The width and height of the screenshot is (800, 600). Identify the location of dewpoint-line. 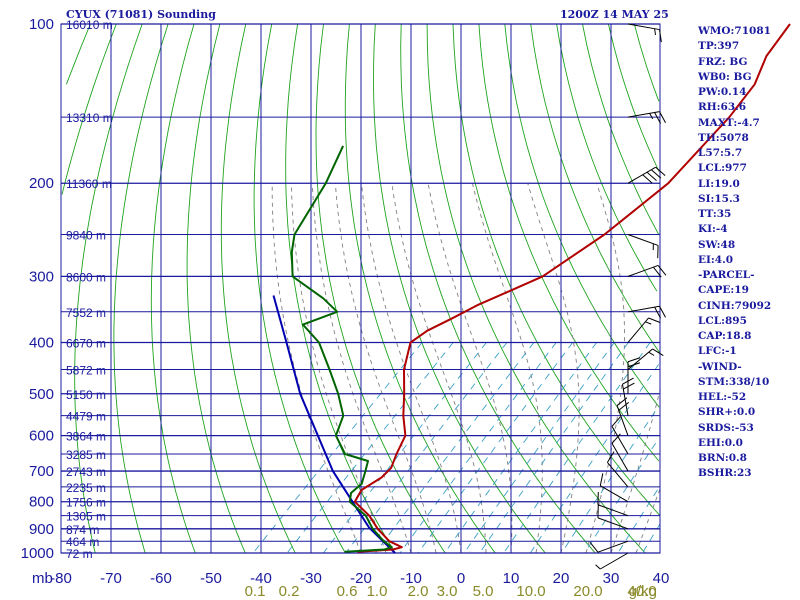
(341, 349).